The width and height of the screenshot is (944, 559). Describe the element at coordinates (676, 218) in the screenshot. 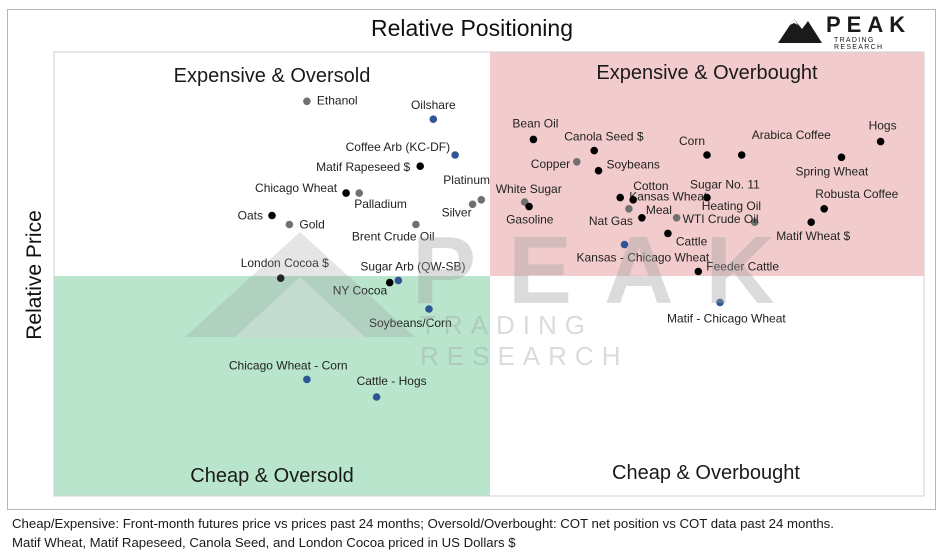

I see `data-point-wti-crude-oil` at that location.